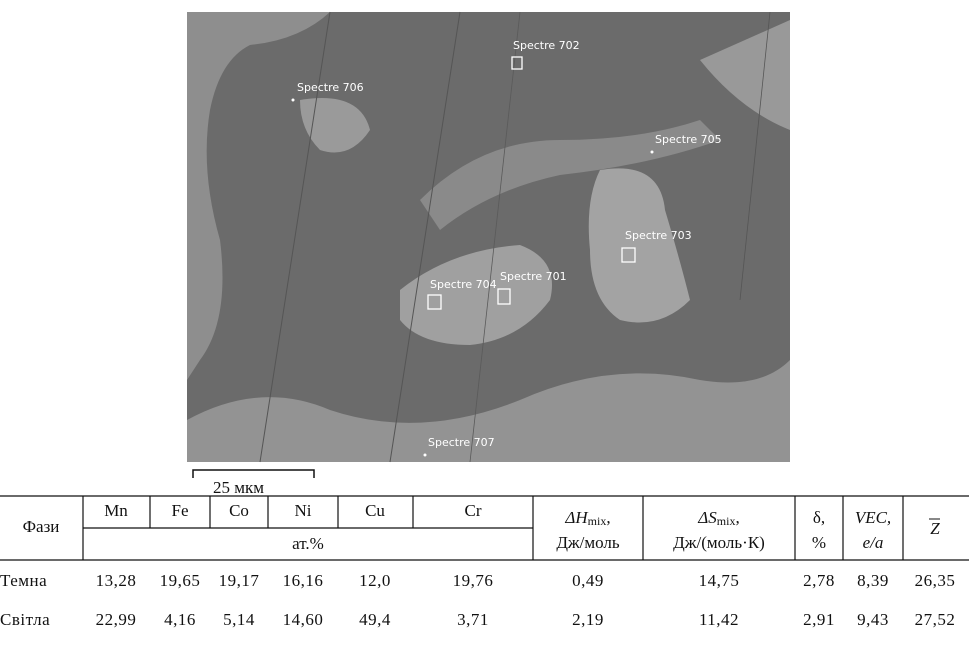 The image size is (969, 657). What do you see at coordinates (180, 619) in the screenshot?
I see `table-cell: 4,16` at bounding box center [180, 619].